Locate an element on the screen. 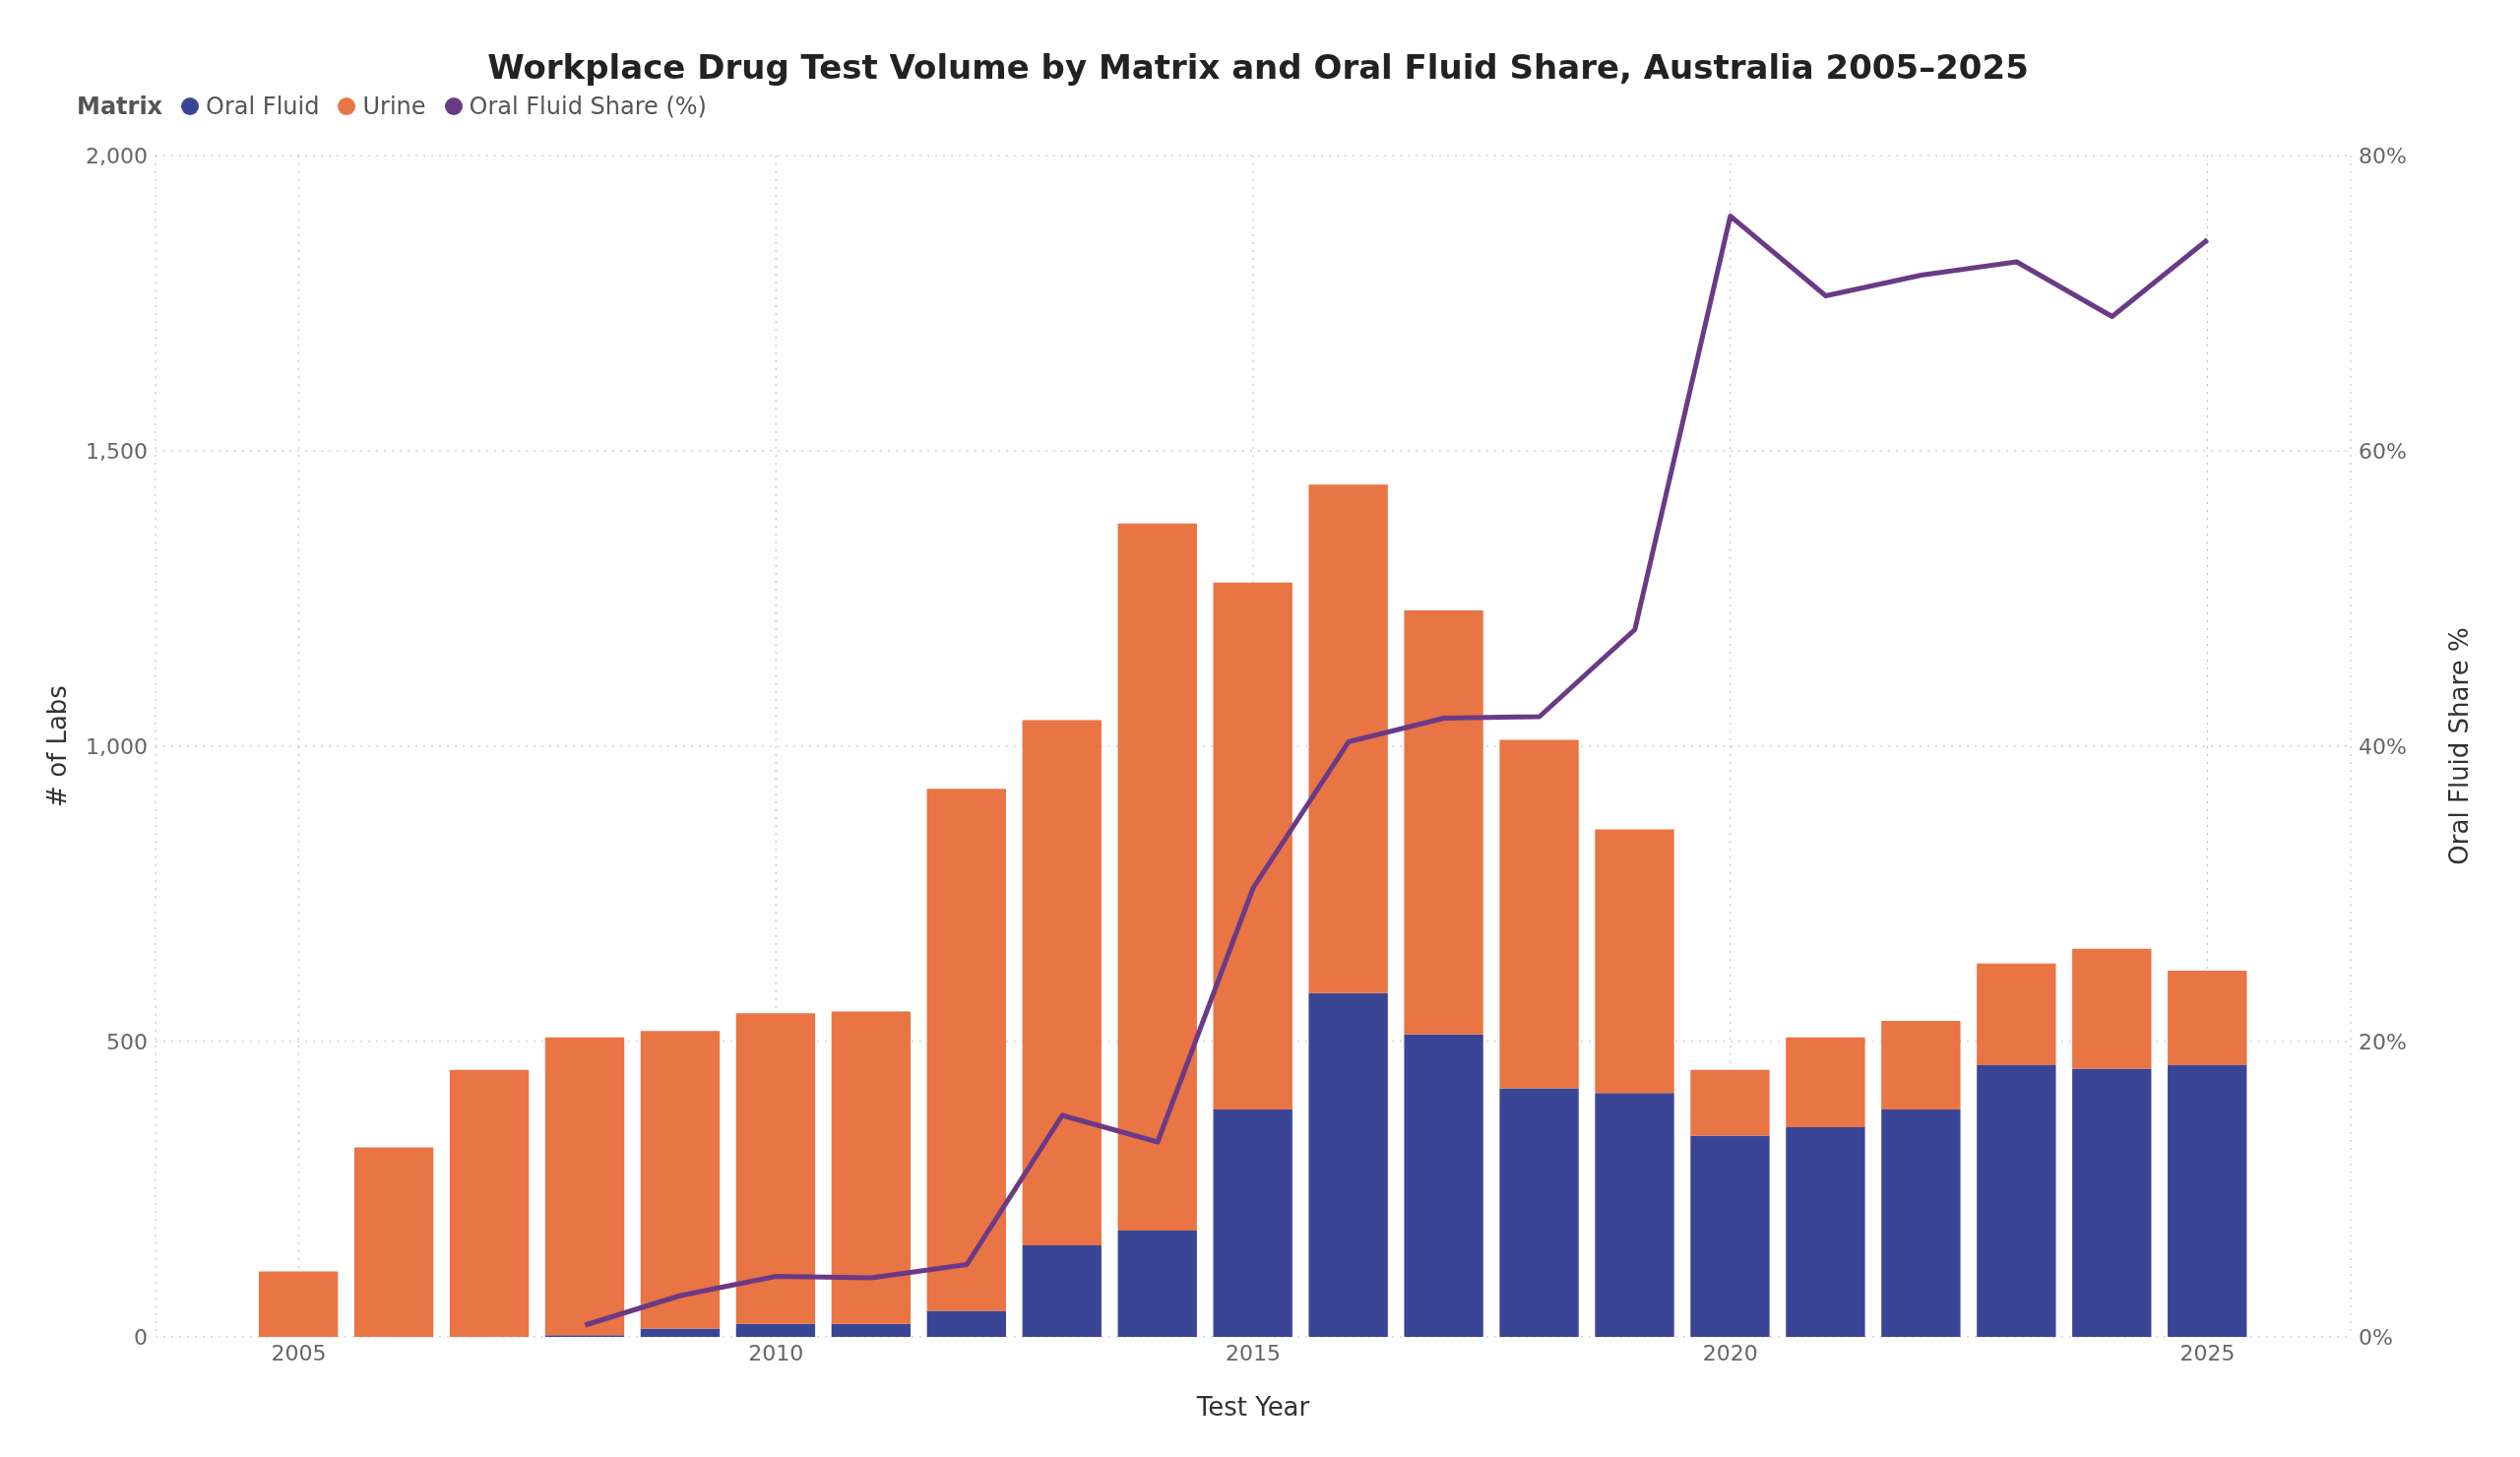 Image resolution: width=2520 pixels, height=1457 pixels. chart-title: Workplace Drug Test Volume by Matrix and Oral Fluid Share, Australia 2005–2025 is located at coordinates (1258, 66).